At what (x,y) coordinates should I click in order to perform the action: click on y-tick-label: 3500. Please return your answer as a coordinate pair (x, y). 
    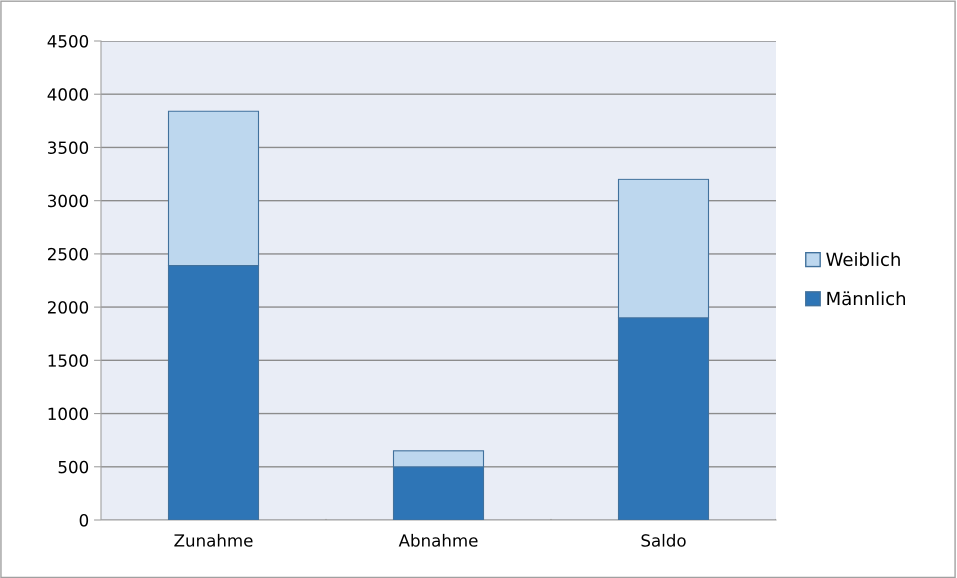
    Looking at the image, I should click on (68, 147).